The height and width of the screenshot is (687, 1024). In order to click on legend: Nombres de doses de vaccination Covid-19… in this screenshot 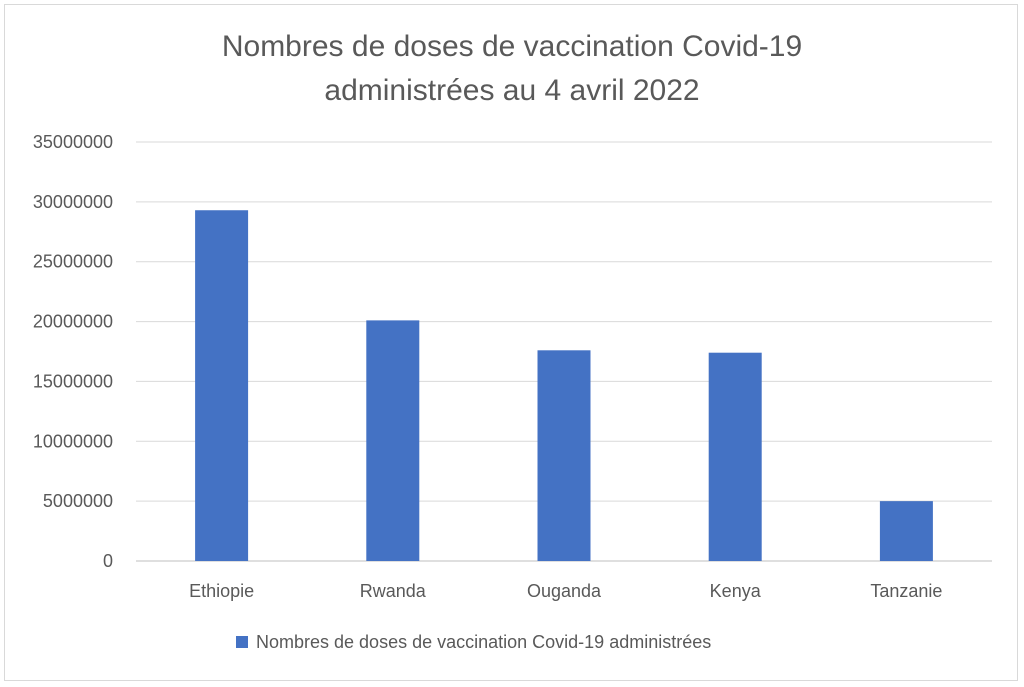, I will do `click(473, 642)`.